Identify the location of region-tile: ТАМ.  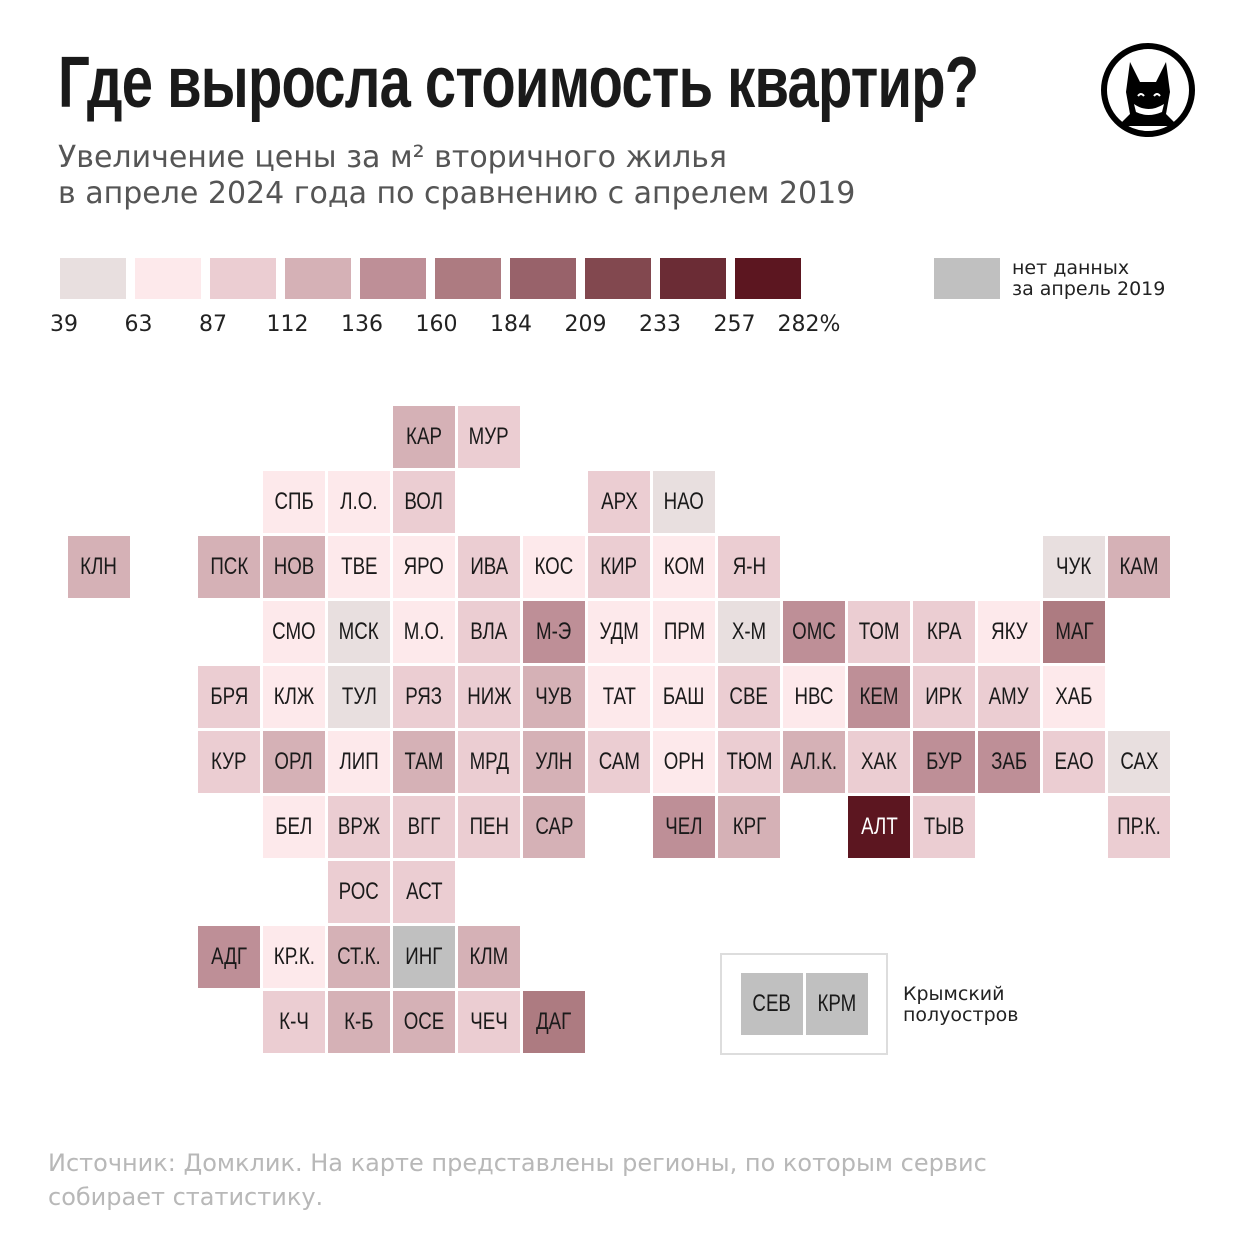
(424, 762).